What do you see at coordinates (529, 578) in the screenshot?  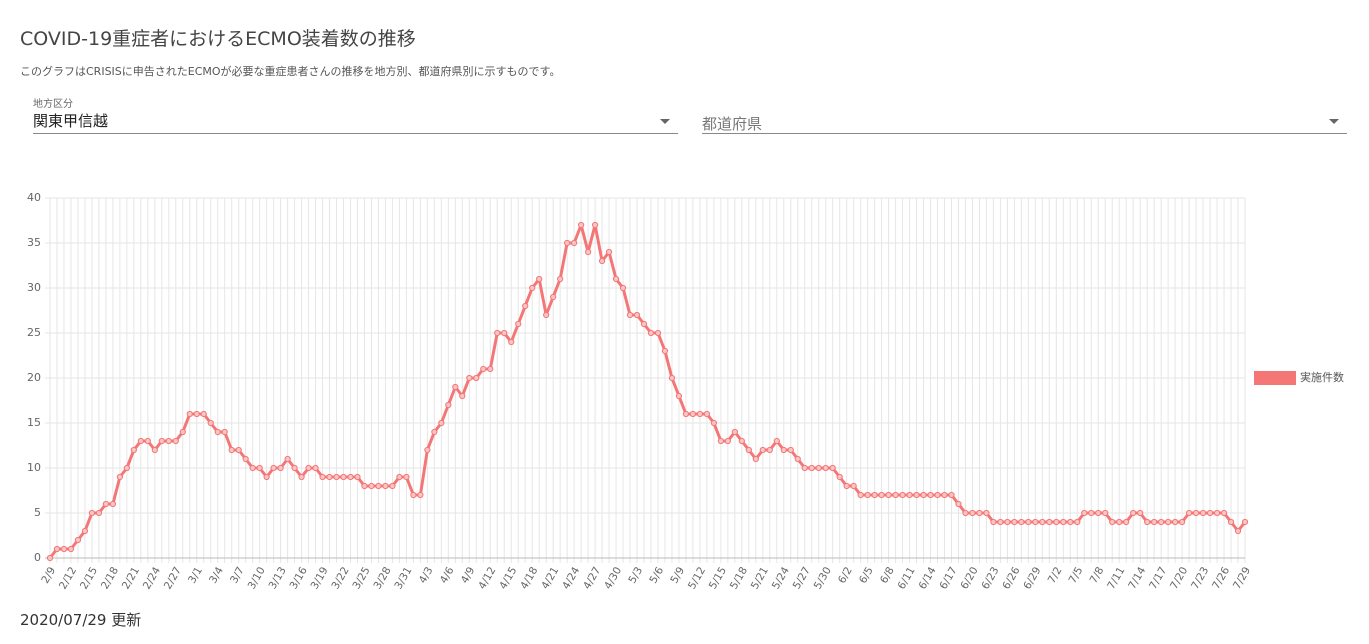 I see `x-tick-label: 4/18` at bounding box center [529, 578].